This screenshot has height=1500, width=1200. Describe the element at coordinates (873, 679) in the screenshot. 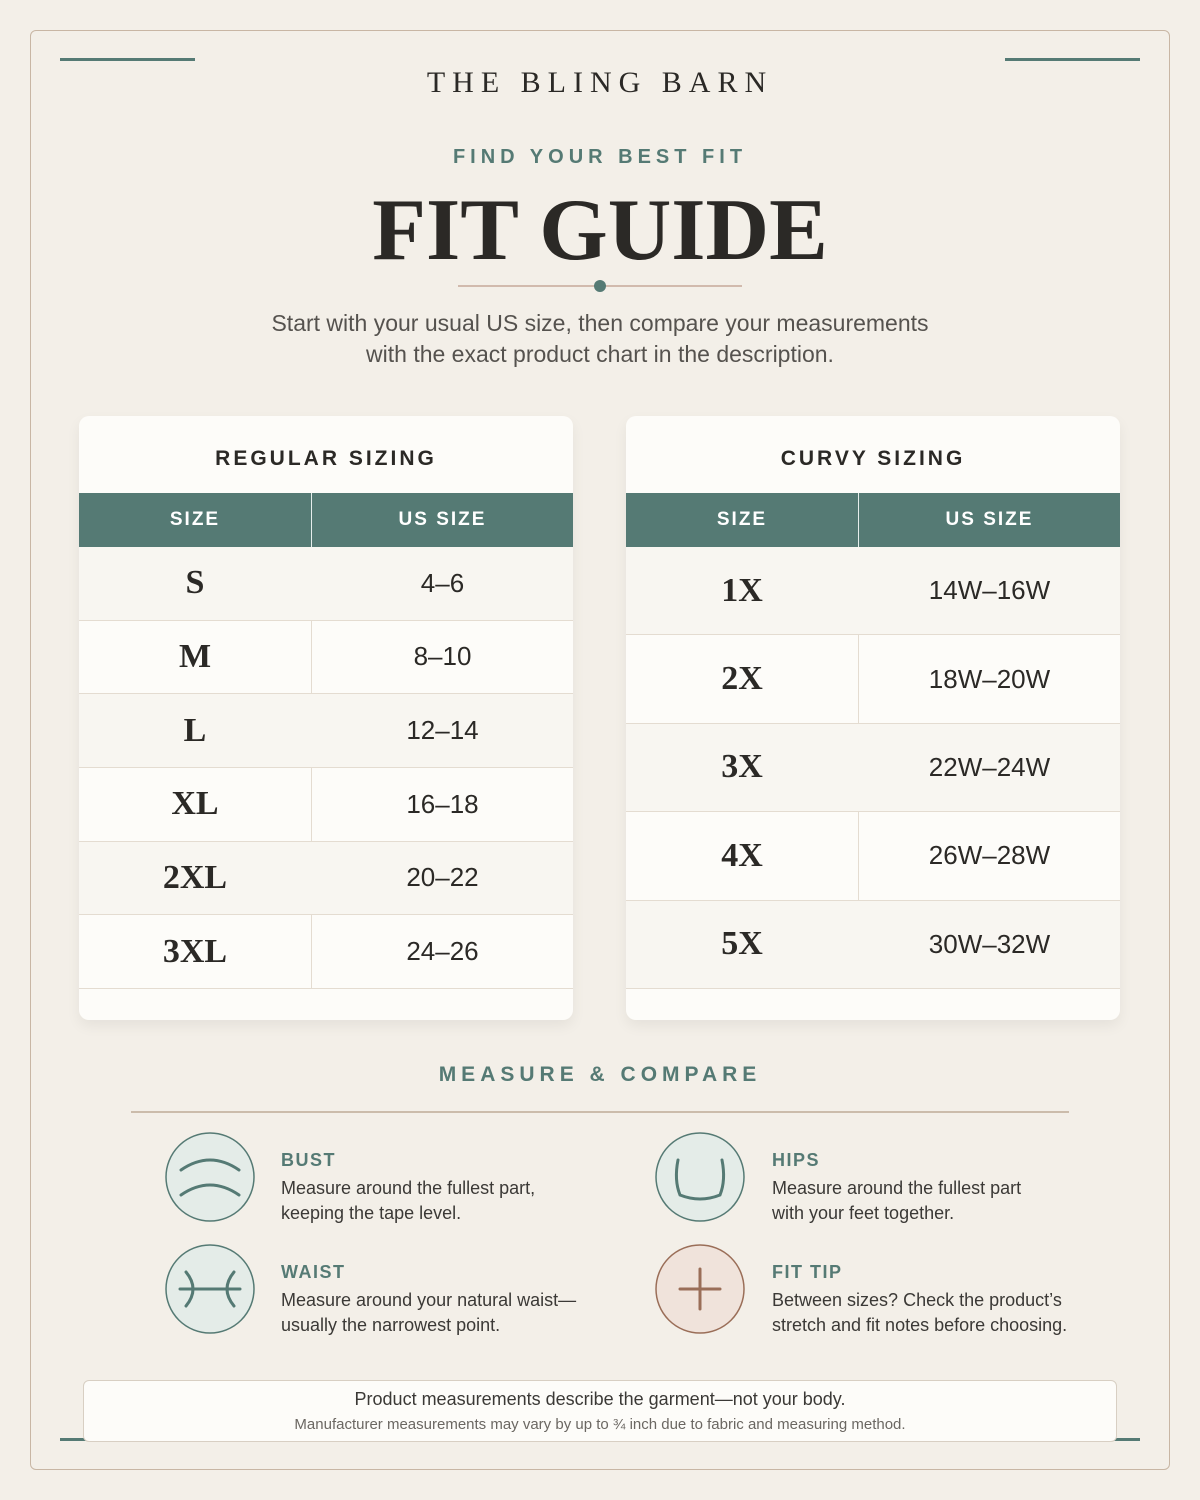

I see `table-row: 2X 18W–20W` at that location.